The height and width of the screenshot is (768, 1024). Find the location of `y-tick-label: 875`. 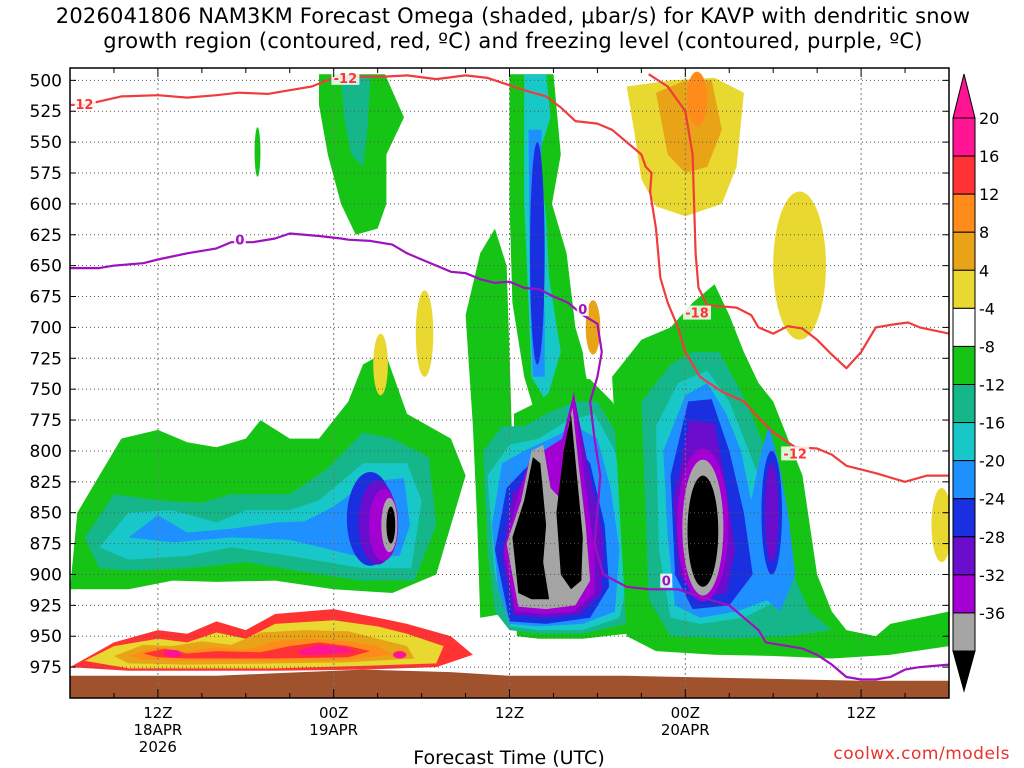

y-tick-label: 875 is located at coordinates (46, 545).